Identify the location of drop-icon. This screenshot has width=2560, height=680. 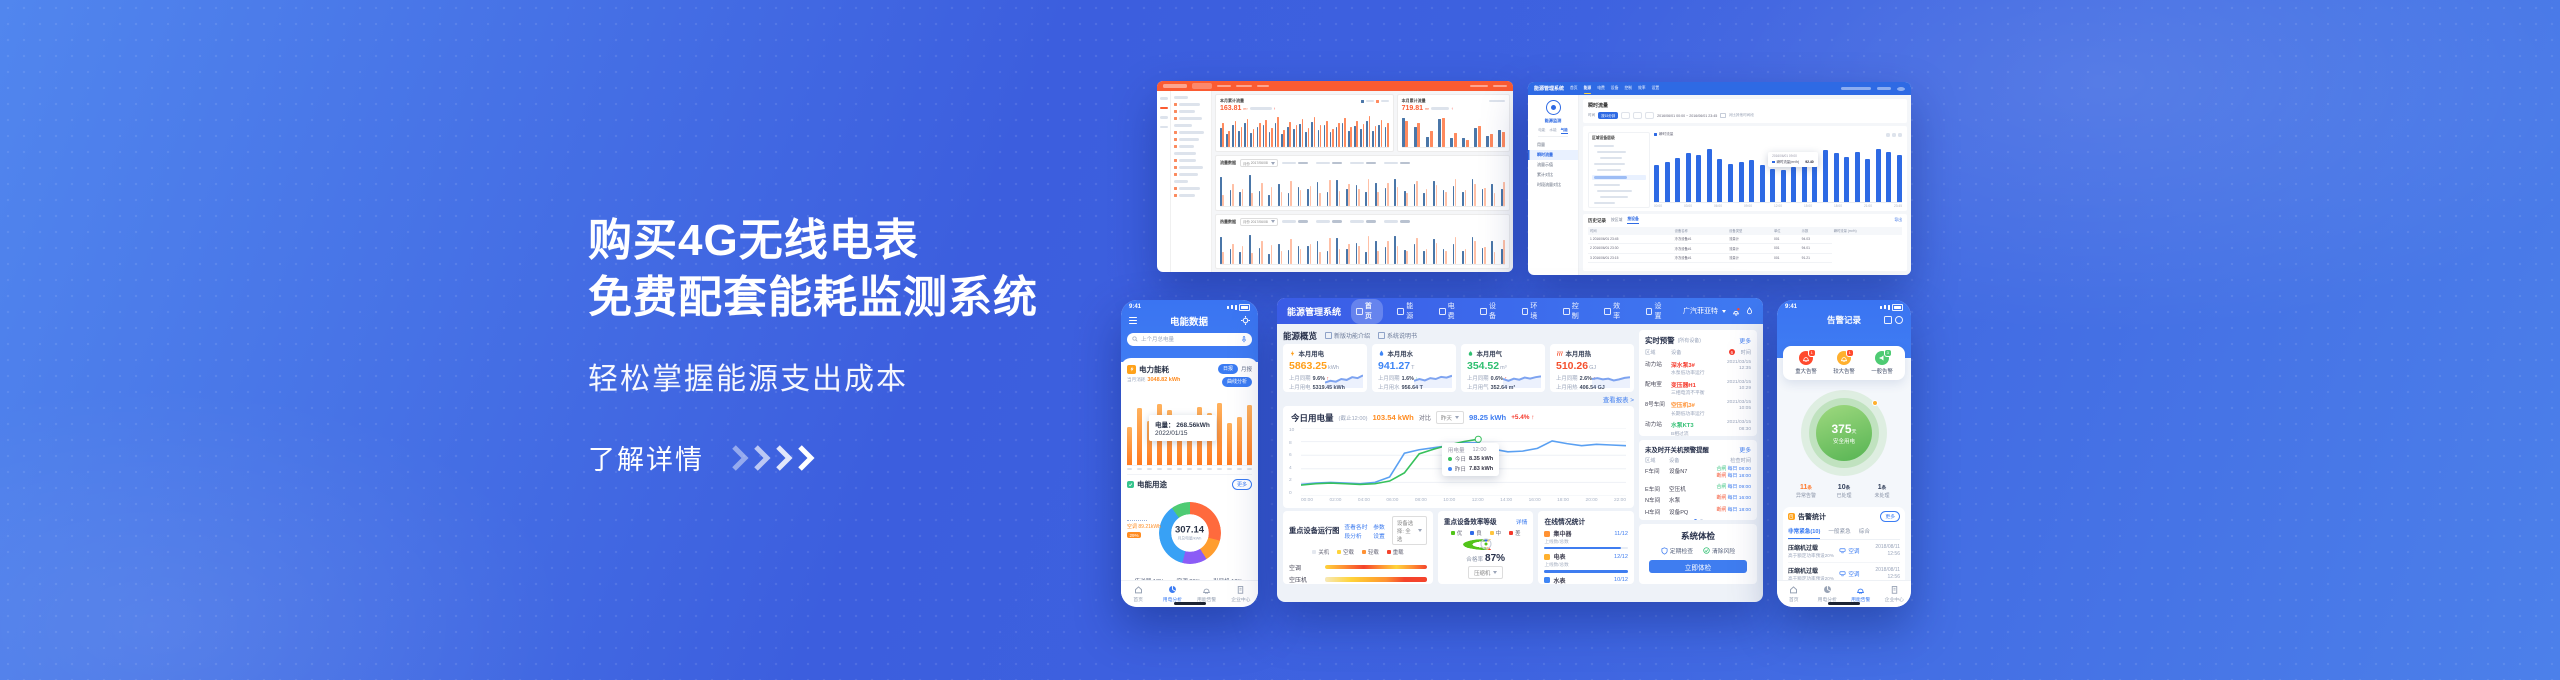
(1749, 311).